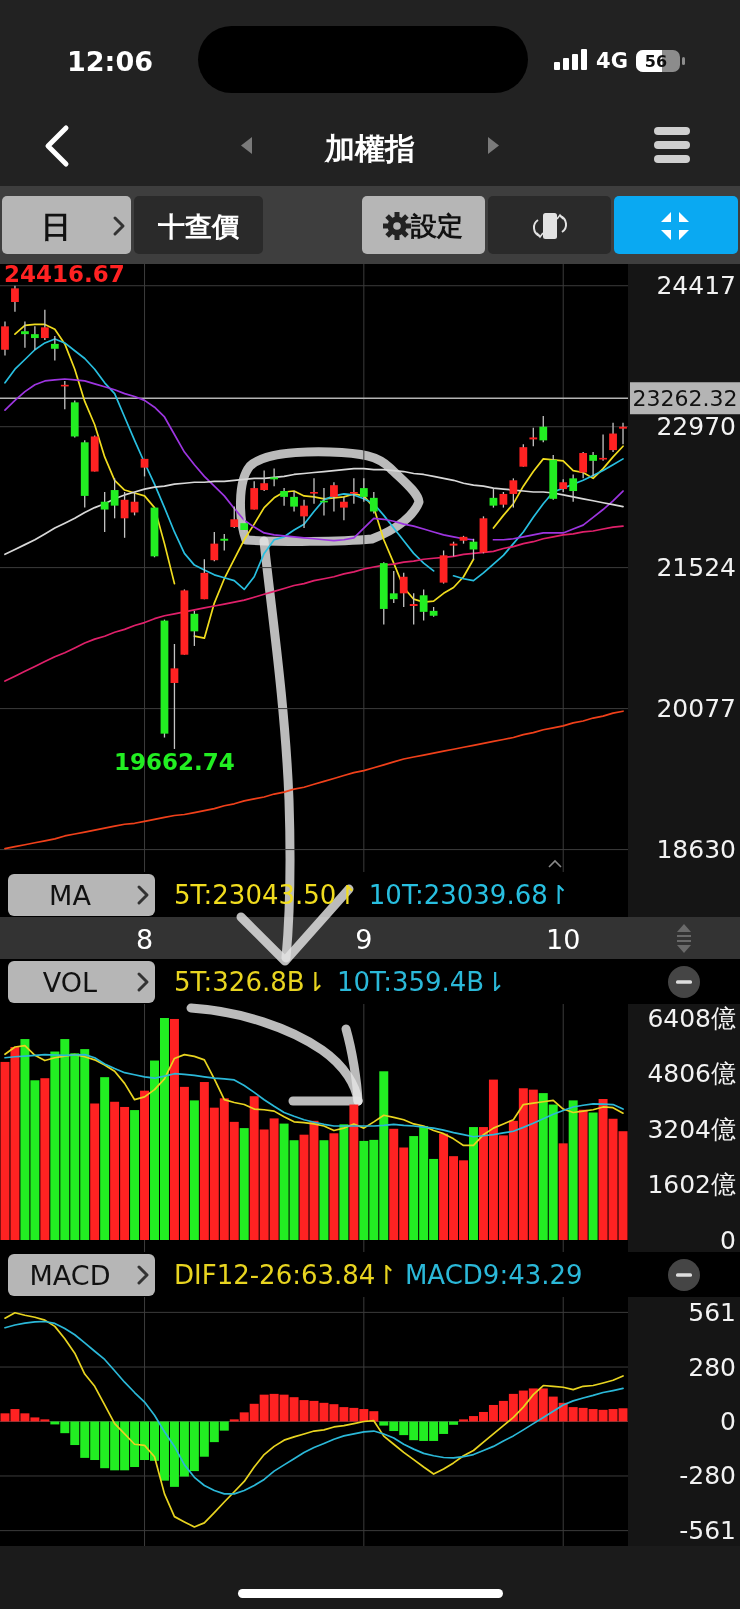 The height and width of the screenshot is (1609, 740). What do you see at coordinates (70, 1275) in the screenshot?
I see `legend-title: MACD` at bounding box center [70, 1275].